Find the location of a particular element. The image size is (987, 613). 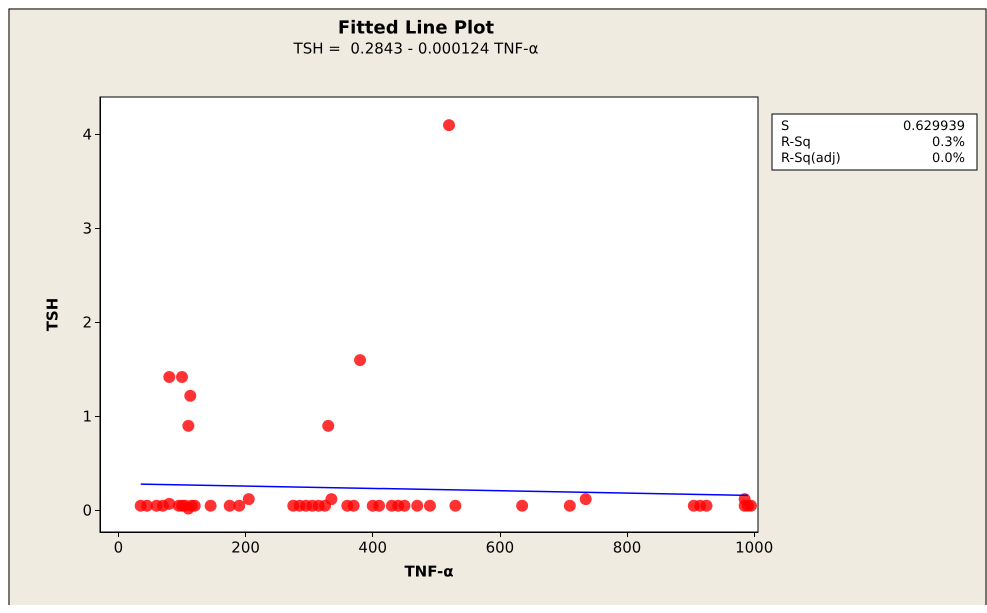

y-tick-label: 3 is located at coordinates (87, 229).